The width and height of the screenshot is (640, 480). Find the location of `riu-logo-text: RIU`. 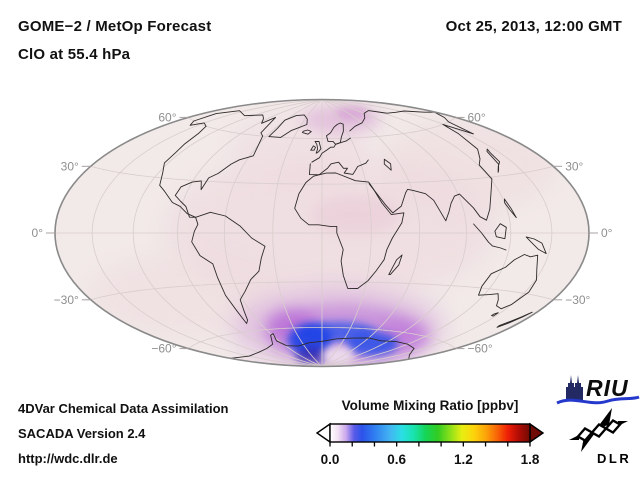

riu-logo-text: RIU is located at coordinates (607, 388).